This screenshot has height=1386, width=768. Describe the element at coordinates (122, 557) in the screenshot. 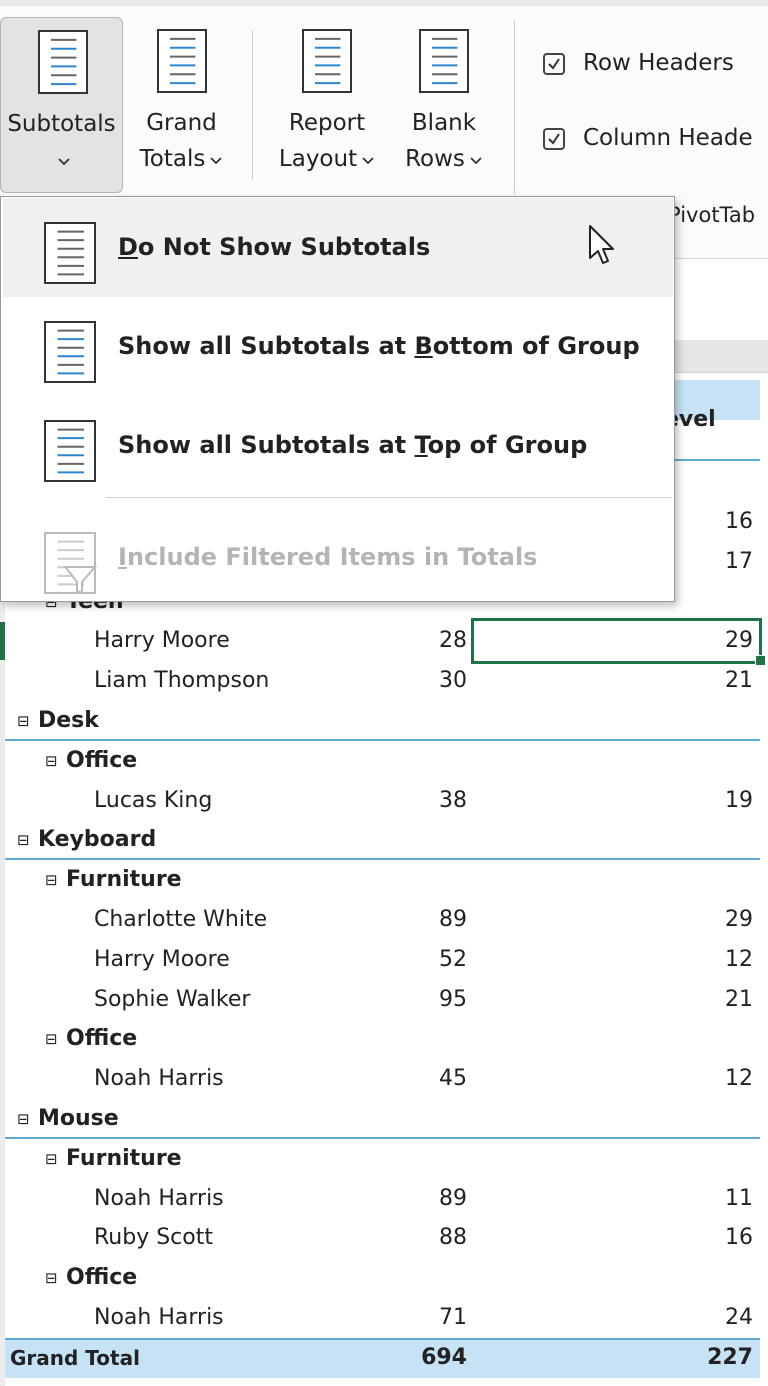

I see `access-key: I` at that location.